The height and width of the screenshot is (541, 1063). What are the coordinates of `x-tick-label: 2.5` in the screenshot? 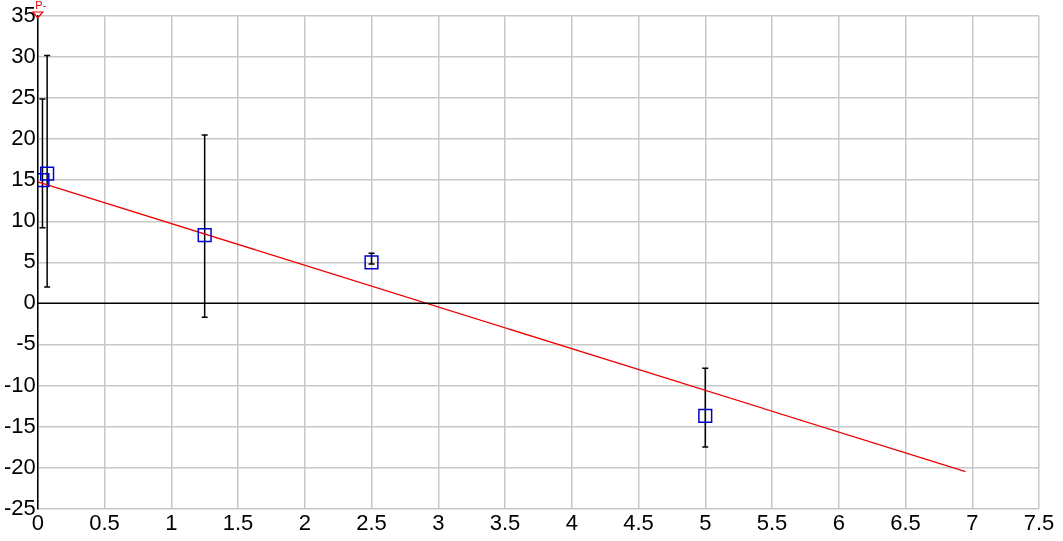 It's located at (371, 522).